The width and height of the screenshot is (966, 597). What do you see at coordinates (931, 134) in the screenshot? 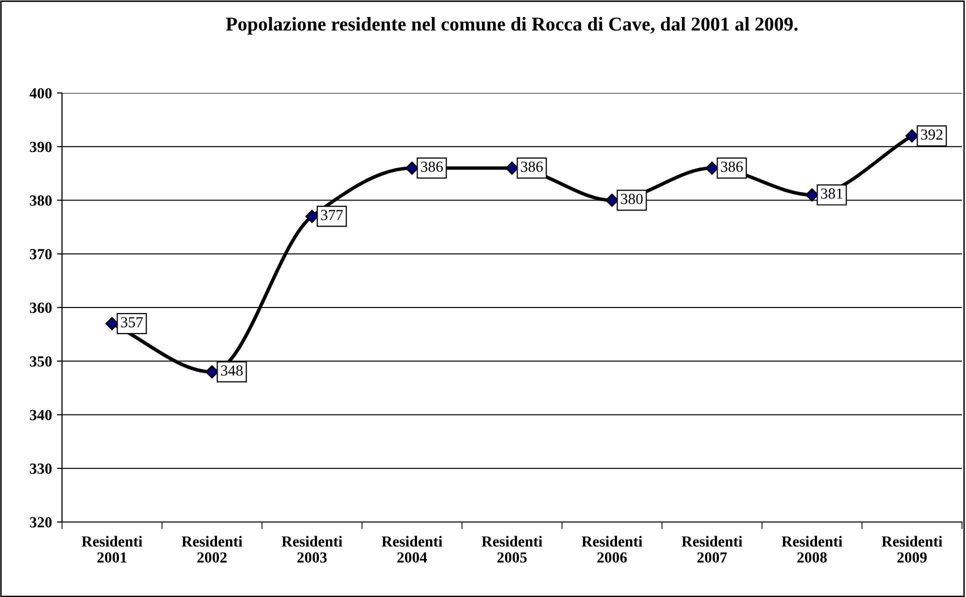
I see `data-label: 392` at bounding box center [931, 134].